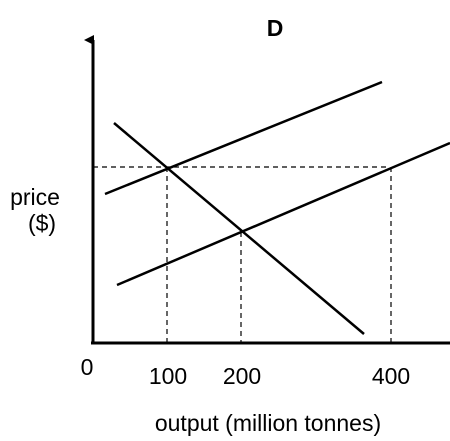  What do you see at coordinates (168, 376) in the screenshot?
I see `tick-label-100: 100` at bounding box center [168, 376].